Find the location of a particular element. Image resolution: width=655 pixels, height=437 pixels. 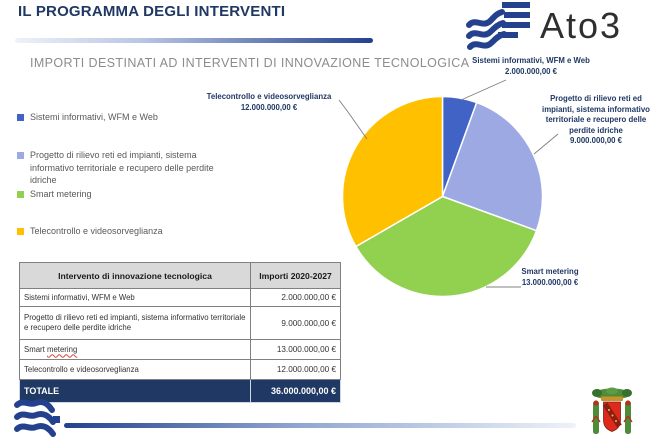

table-total-row: TOTALE 36.000.000,00 € is located at coordinates (180, 391).